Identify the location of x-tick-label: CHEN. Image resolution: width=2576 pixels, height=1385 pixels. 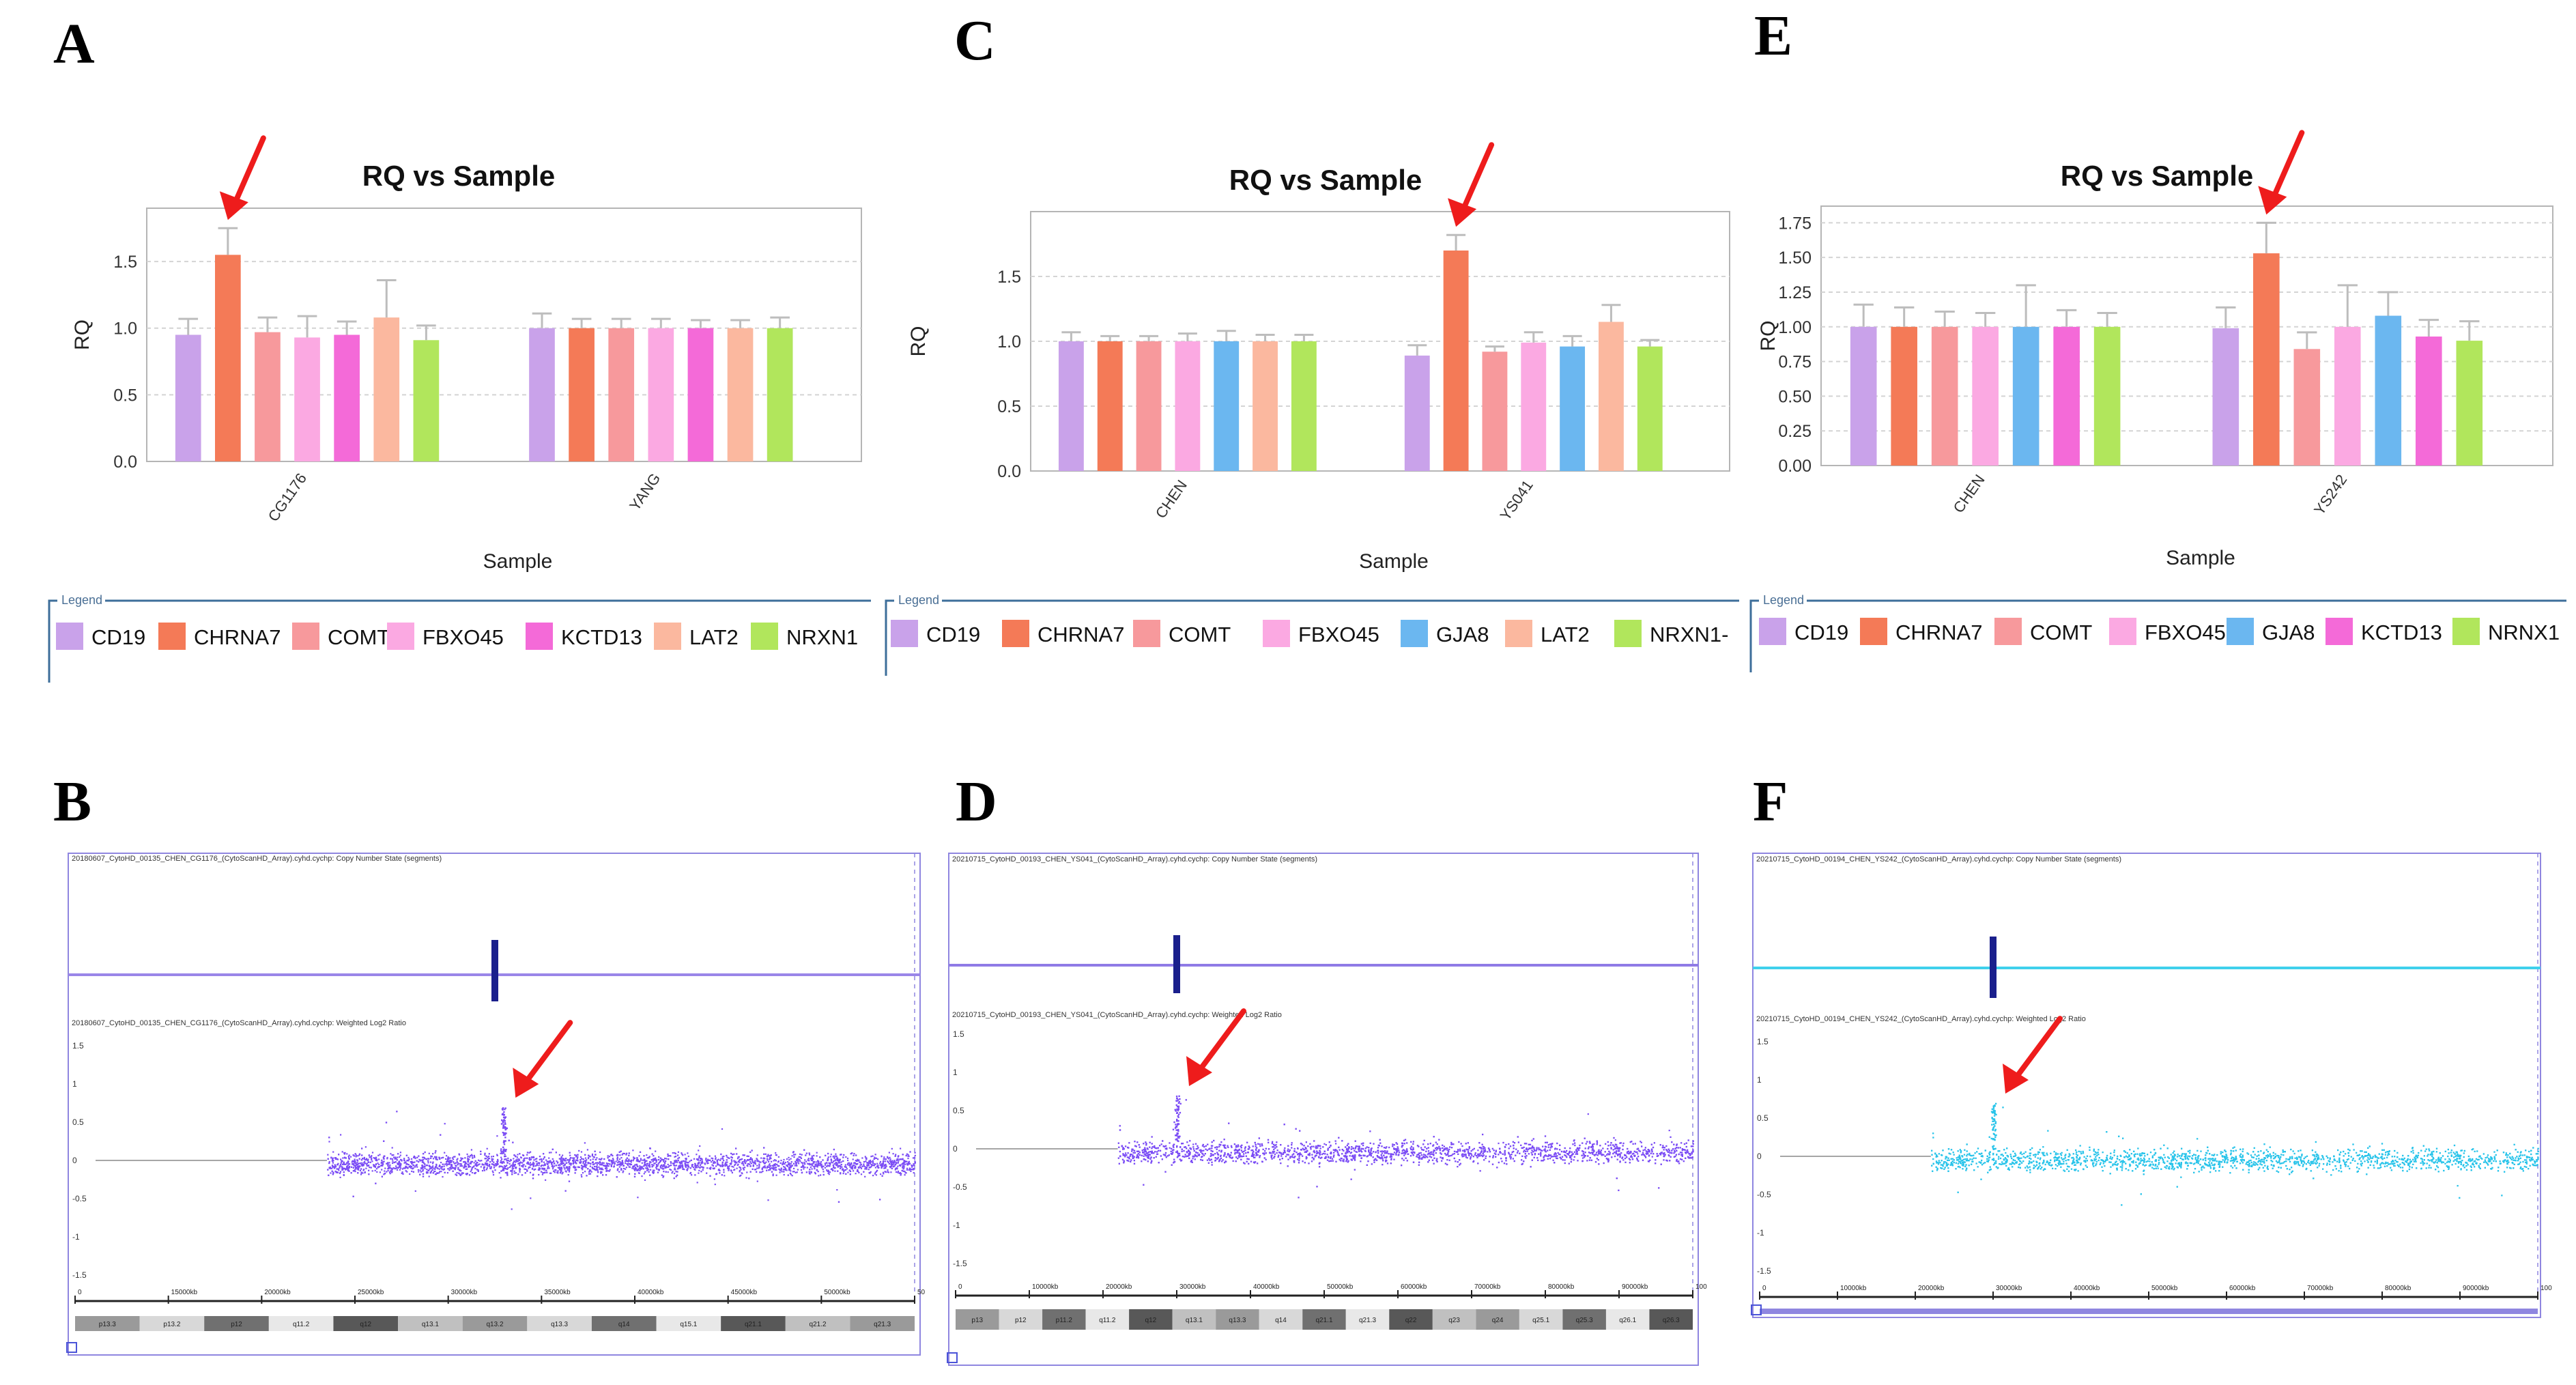
(1969, 494).